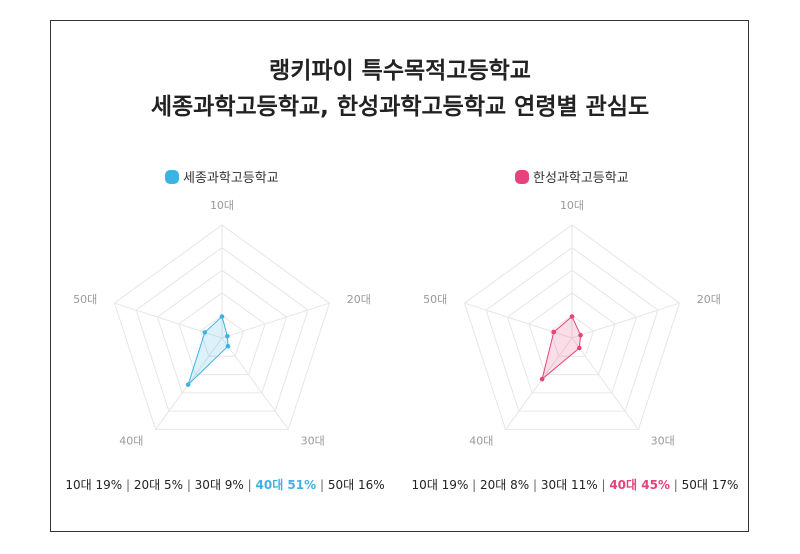 This screenshot has width=800, height=554. What do you see at coordinates (356, 485) in the screenshot?
I see `caption-item: 50대 16%` at bounding box center [356, 485].